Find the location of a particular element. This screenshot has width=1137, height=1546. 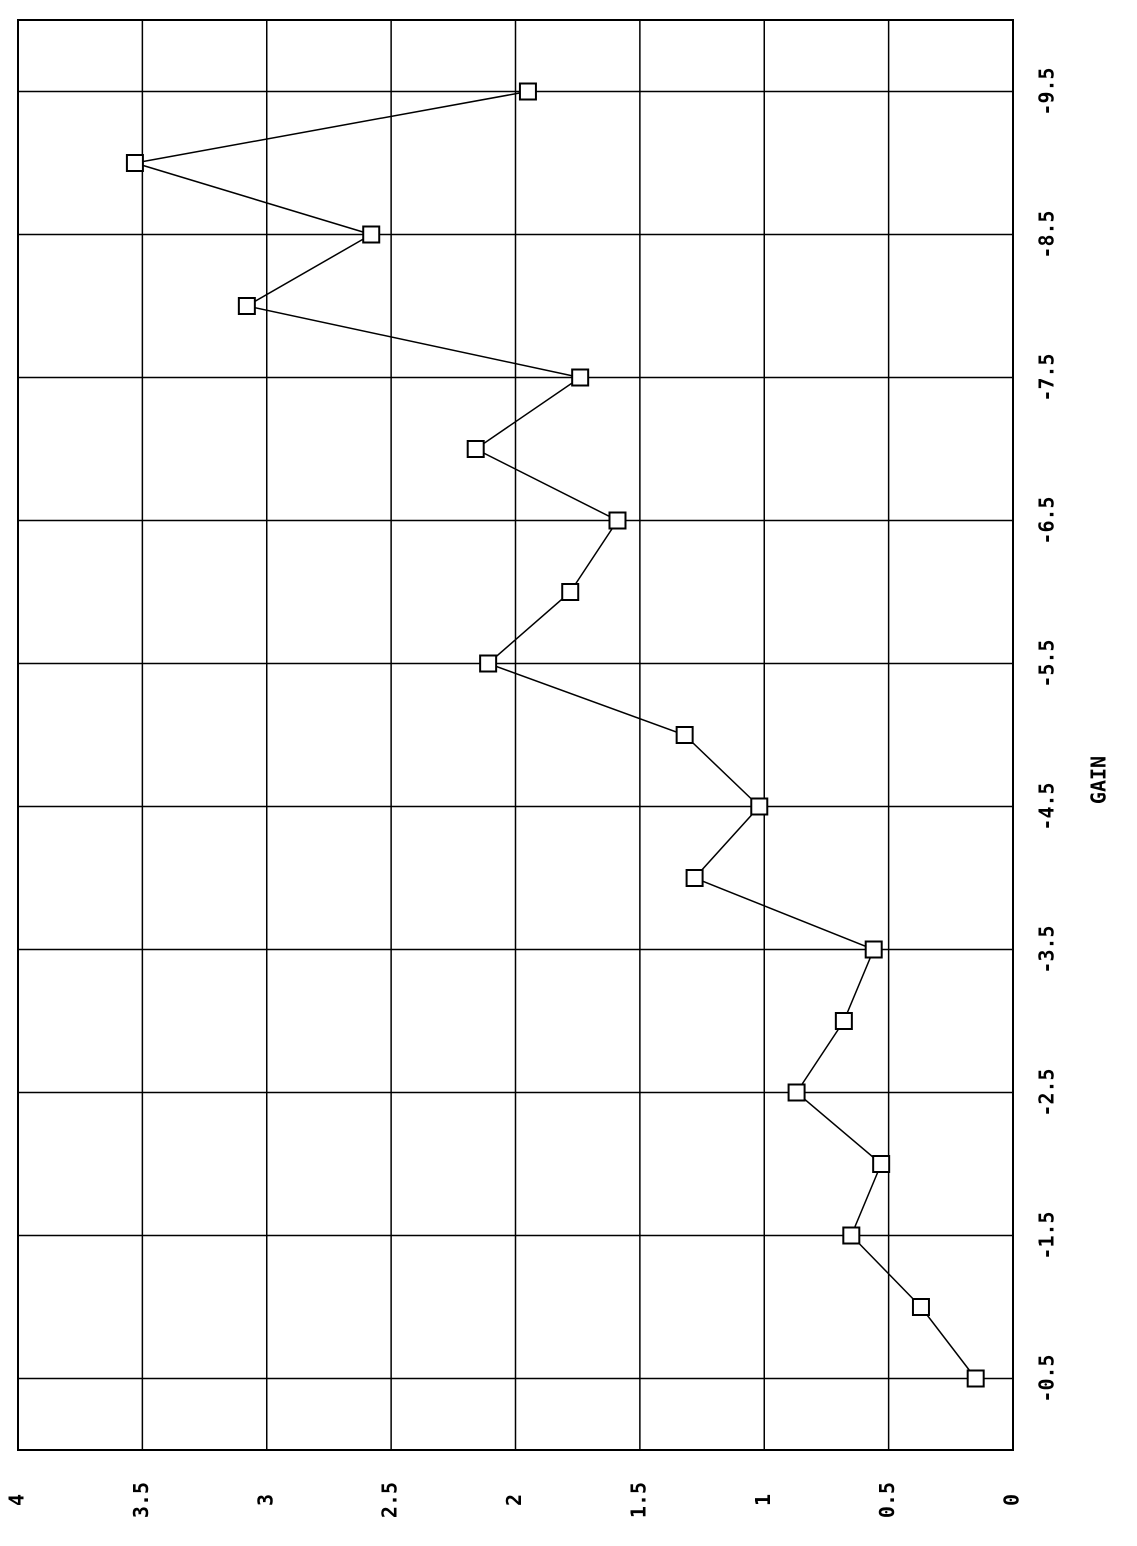

x-tick-label: -4.5 is located at coordinates (1047, 806).